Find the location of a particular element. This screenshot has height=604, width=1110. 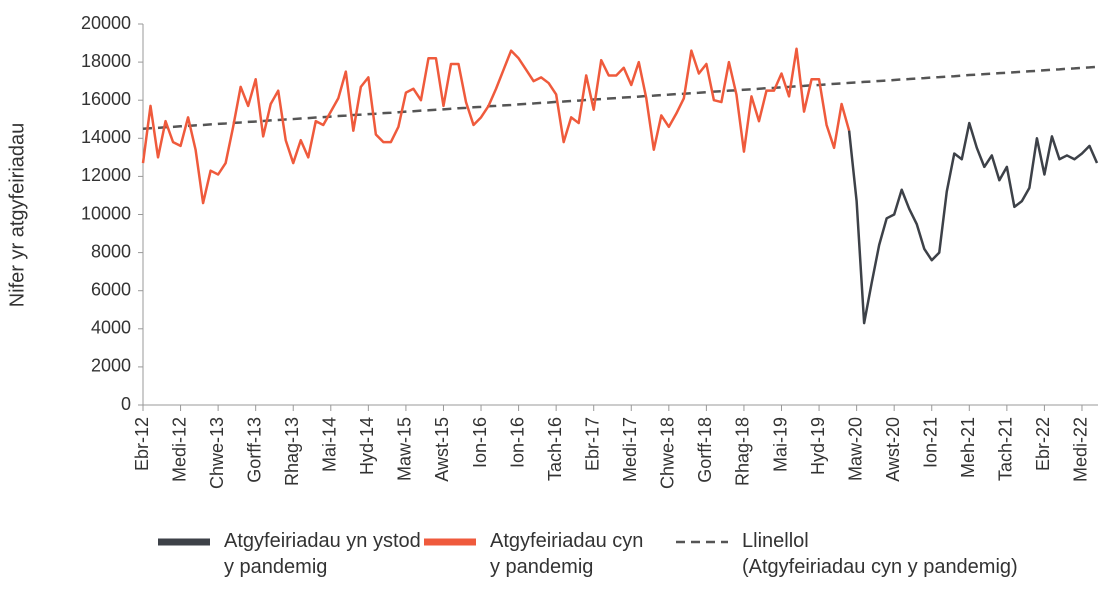

x-tick-label: Ebr-17 is located at coordinates (592, 444).